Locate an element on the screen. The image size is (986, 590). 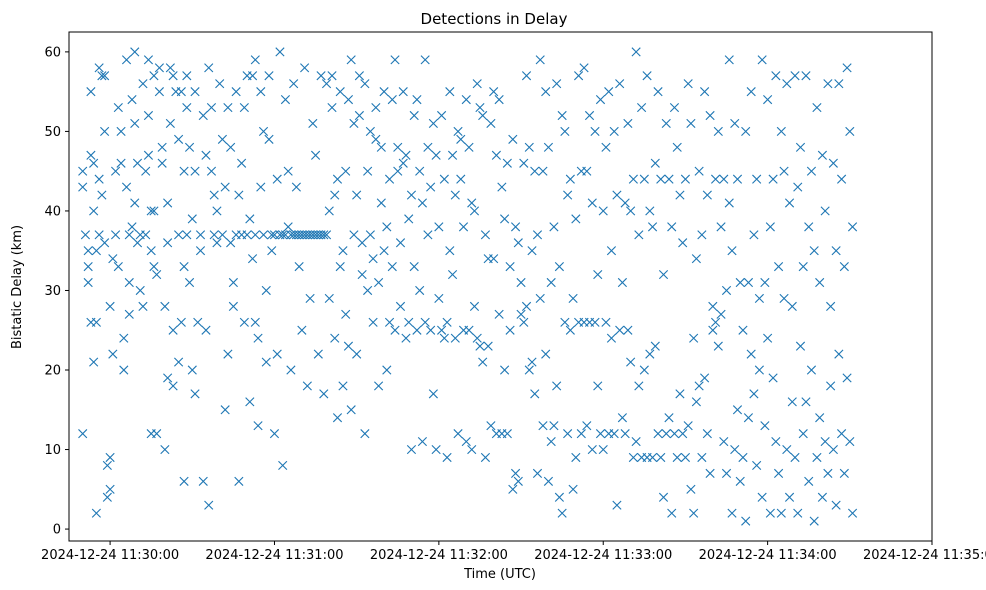
x-tick-label: 2024-12-24 11:32:00 is located at coordinates (439, 555).